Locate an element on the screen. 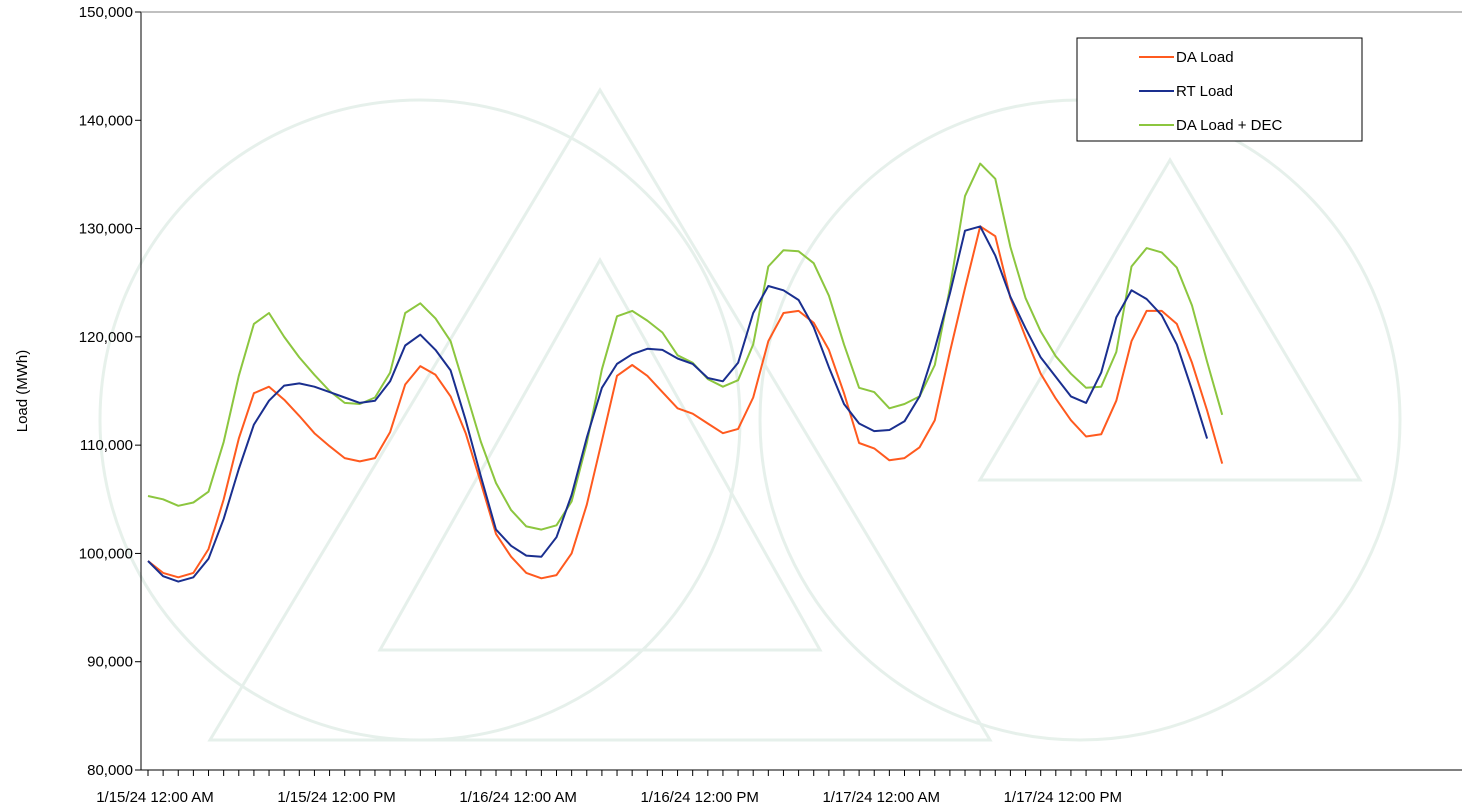 The width and height of the screenshot is (1466, 808). y-tick-label: 80,000 is located at coordinates (110, 770).